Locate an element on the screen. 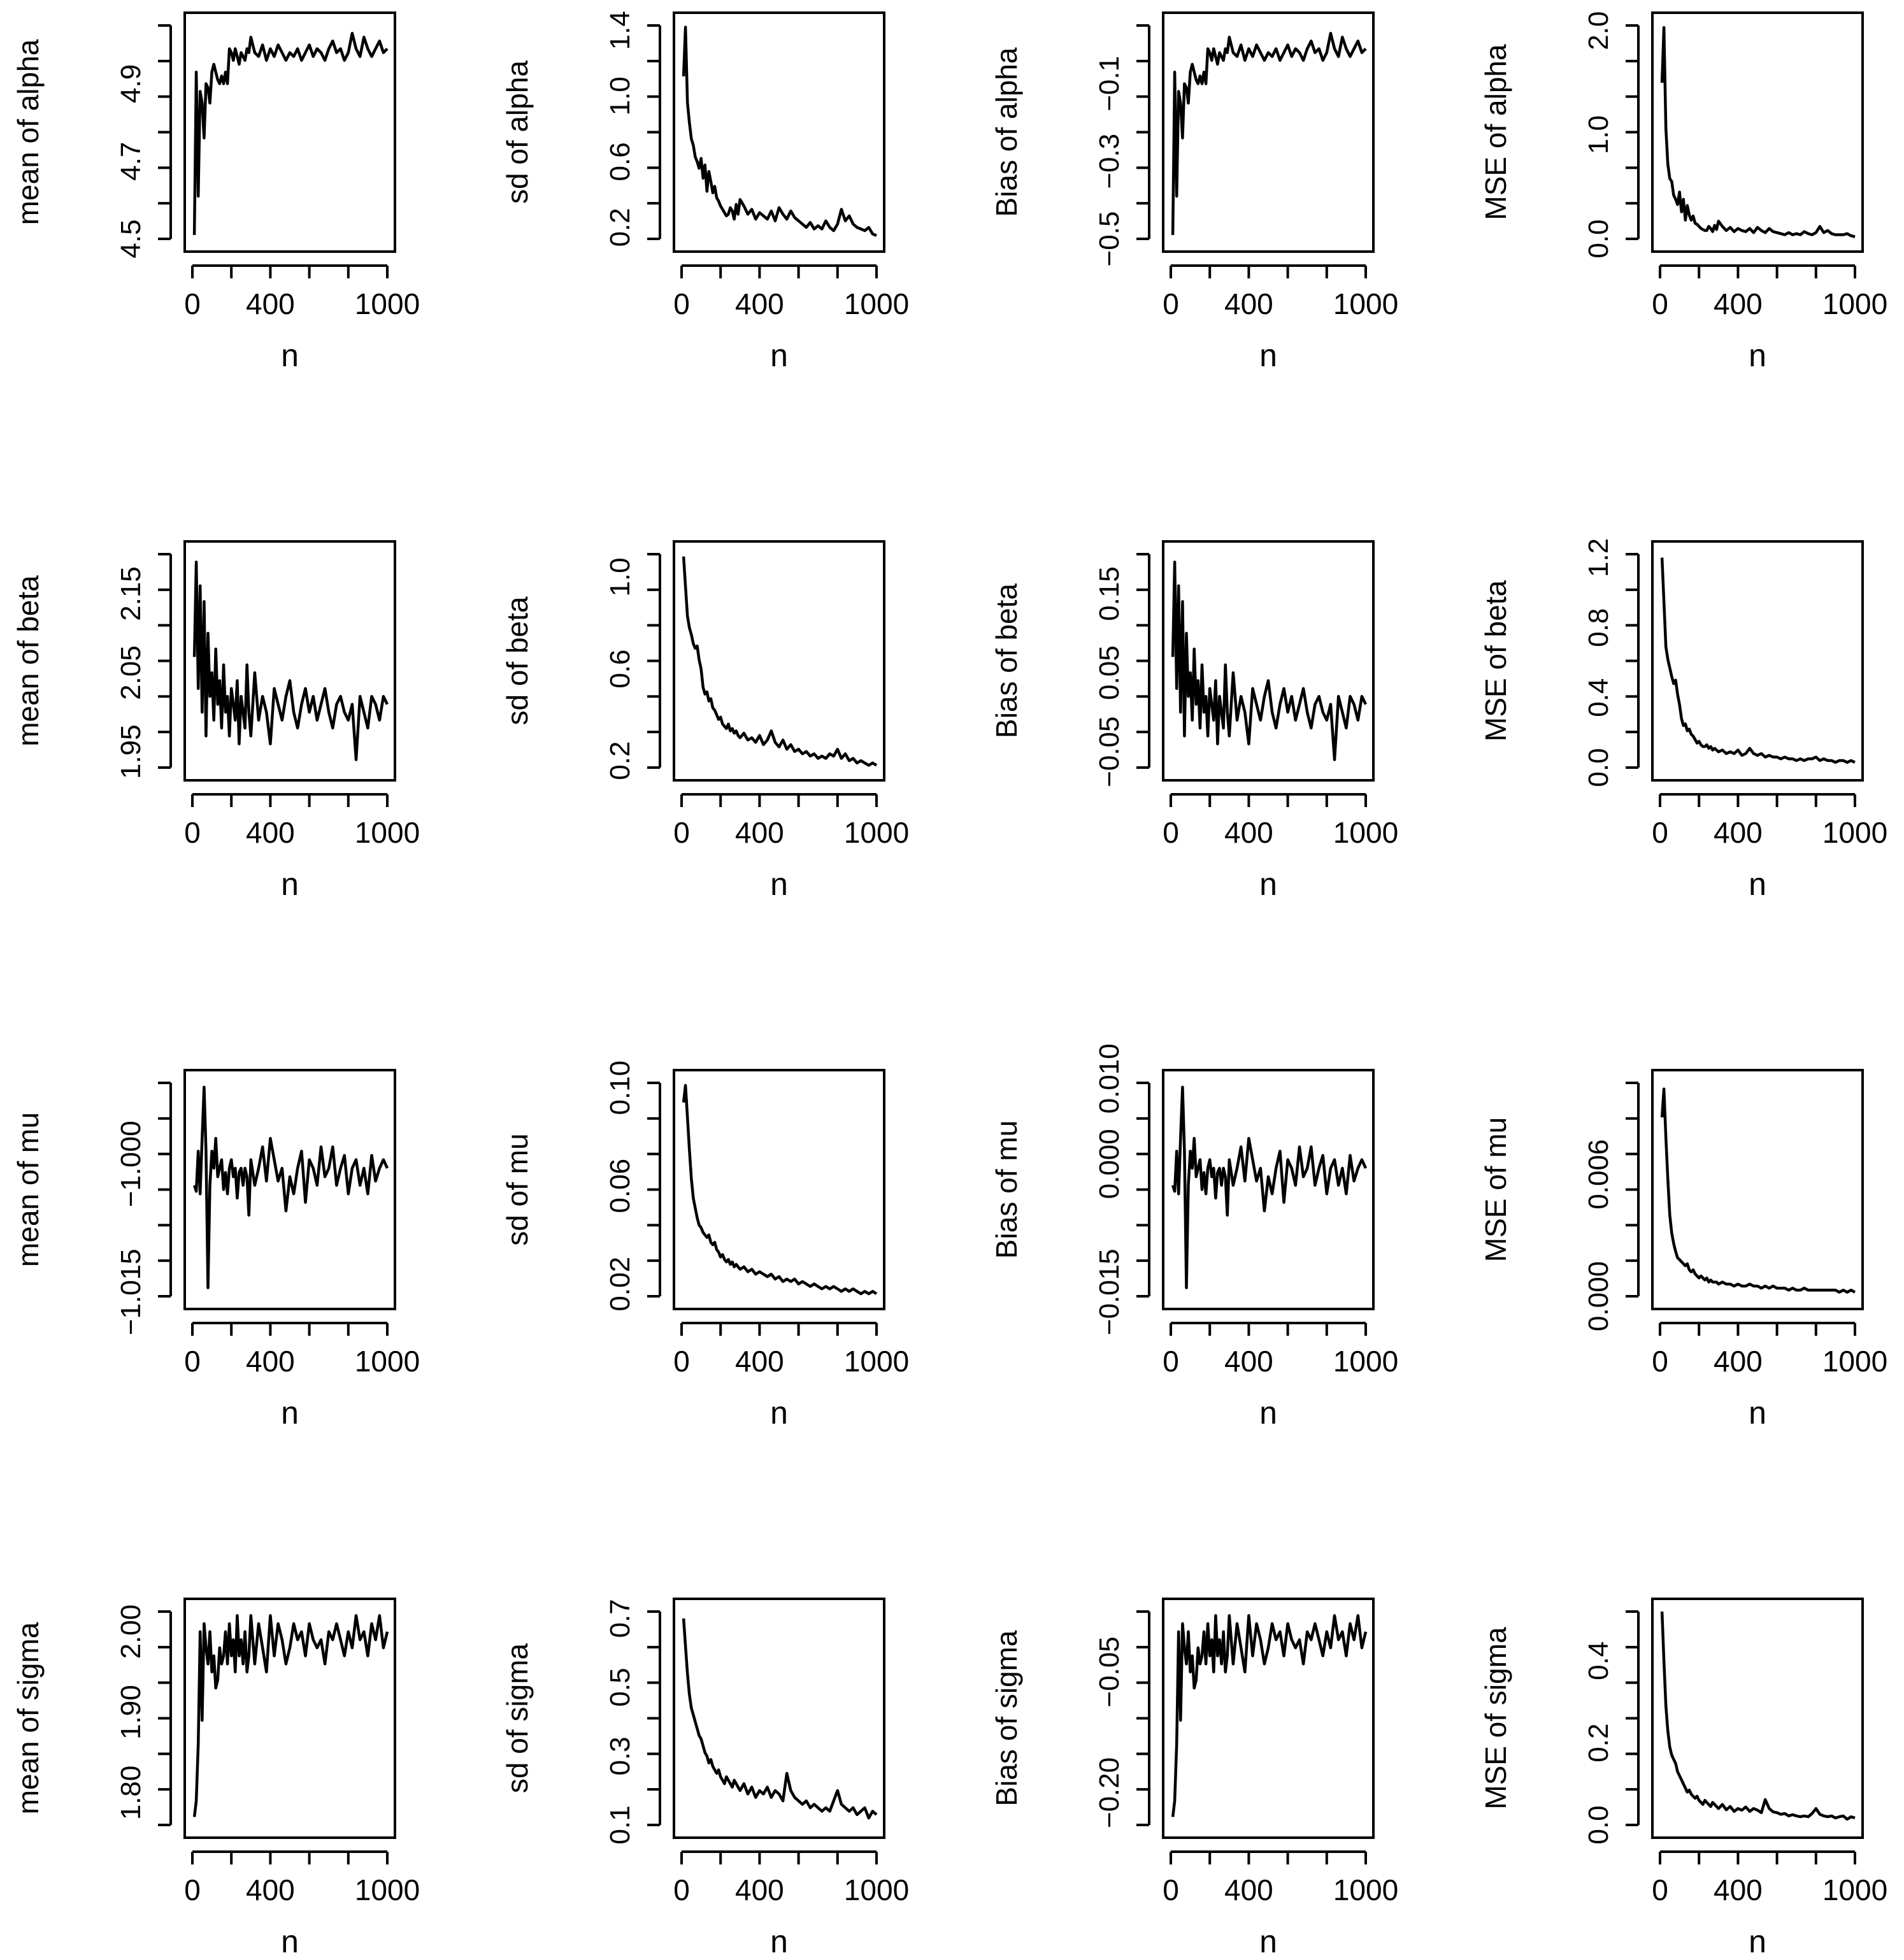  y-tick-label: 4.5 is located at coordinates (131, 239).